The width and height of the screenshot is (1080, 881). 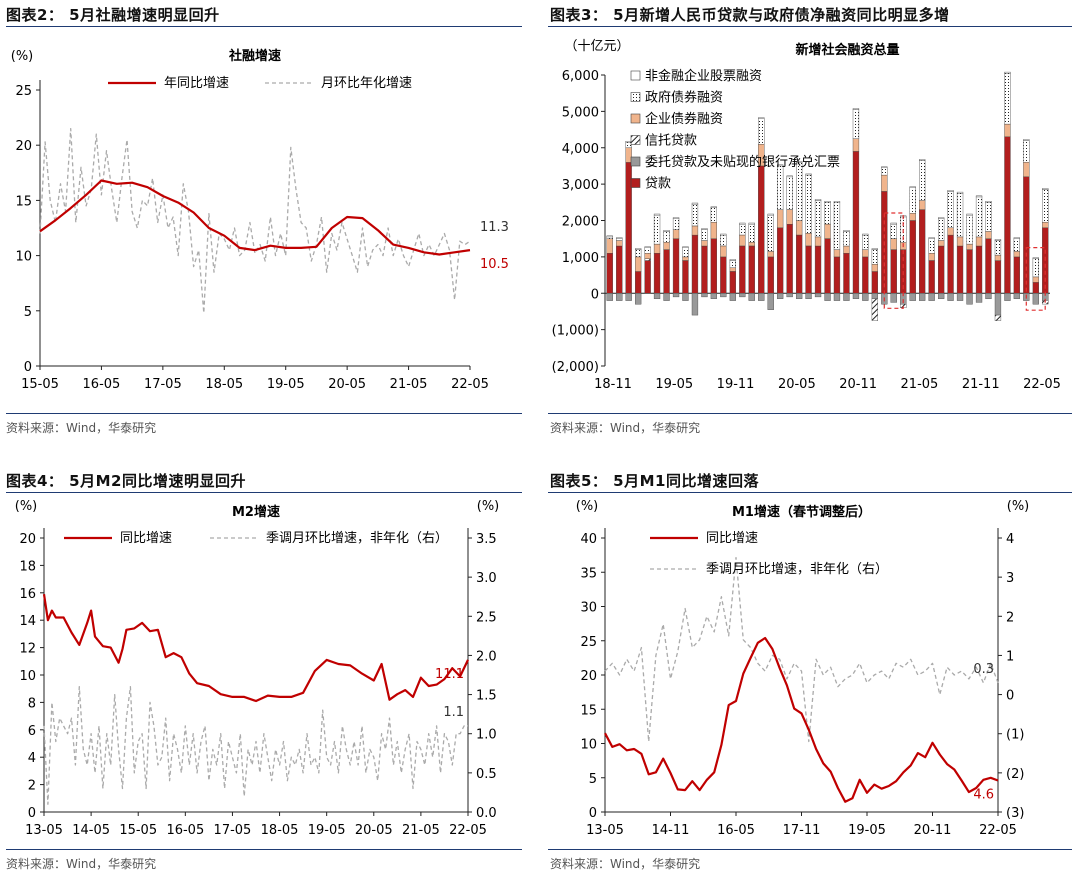 What do you see at coordinates (488, 506) in the screenshot?
I see `right-axis-unit: (%)` at bounding box center [488, 506].